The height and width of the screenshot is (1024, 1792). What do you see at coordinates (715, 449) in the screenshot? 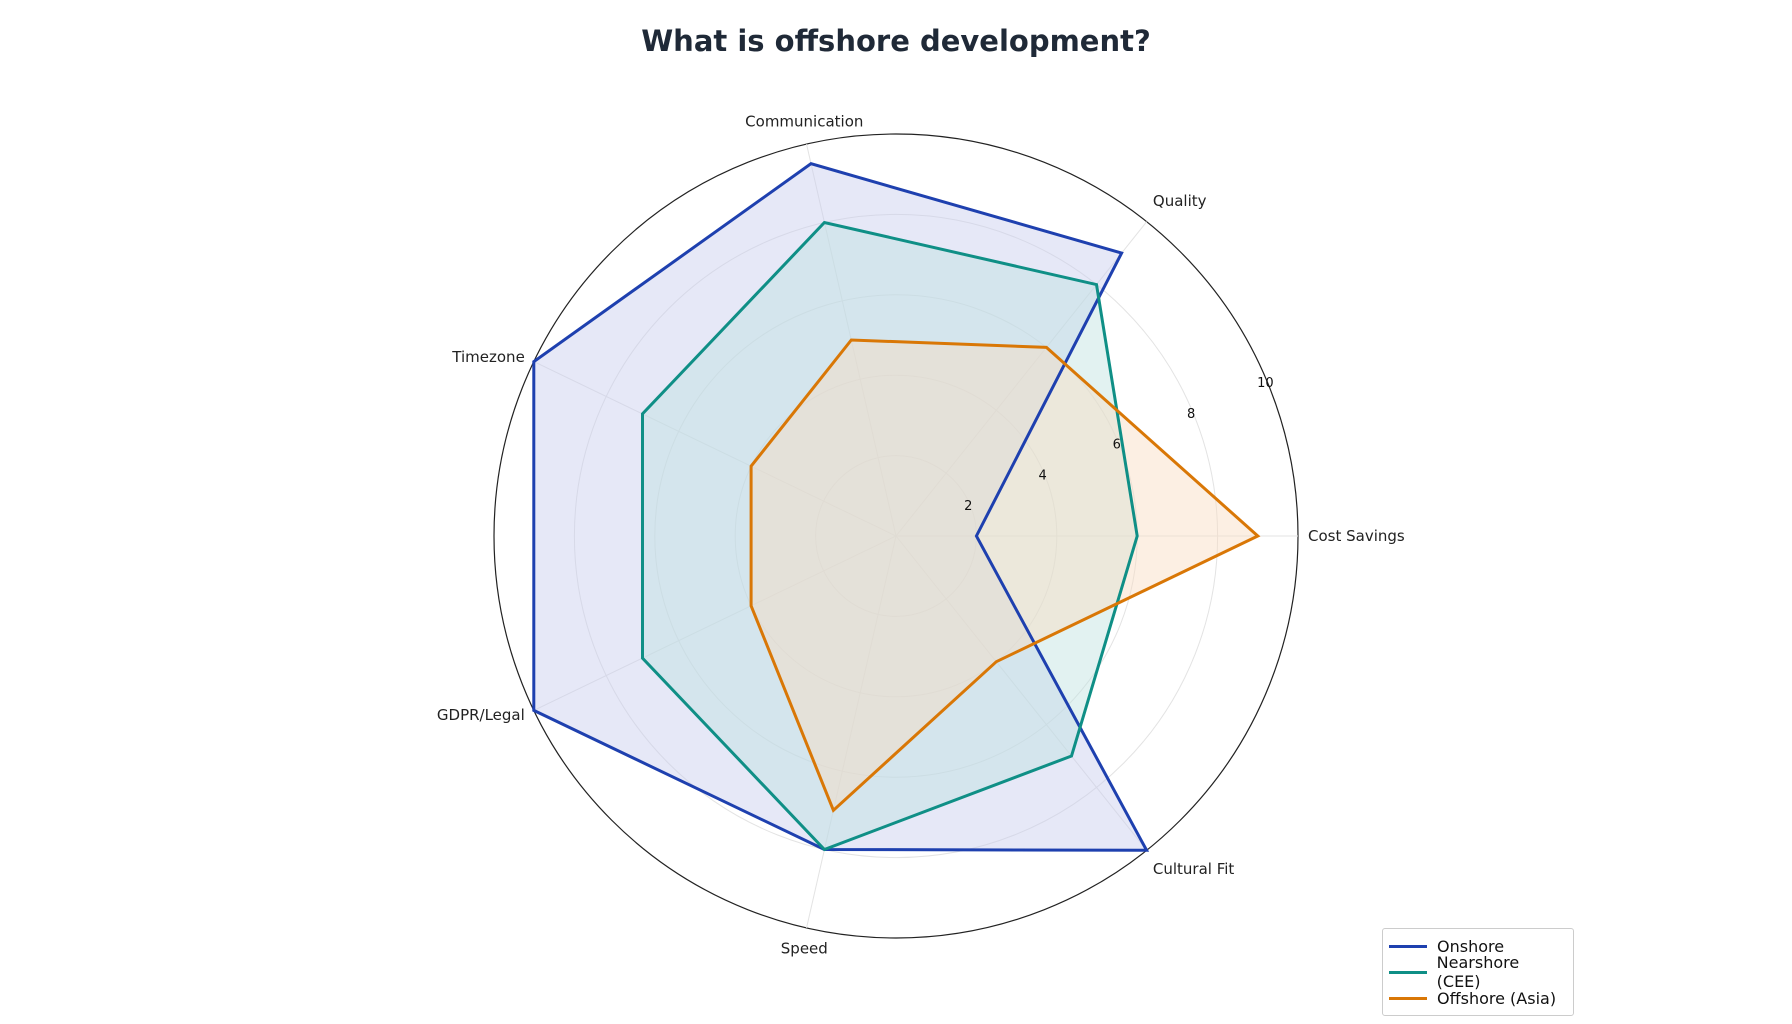
I see `spoke-timezone` at bounding box center [715, 449].